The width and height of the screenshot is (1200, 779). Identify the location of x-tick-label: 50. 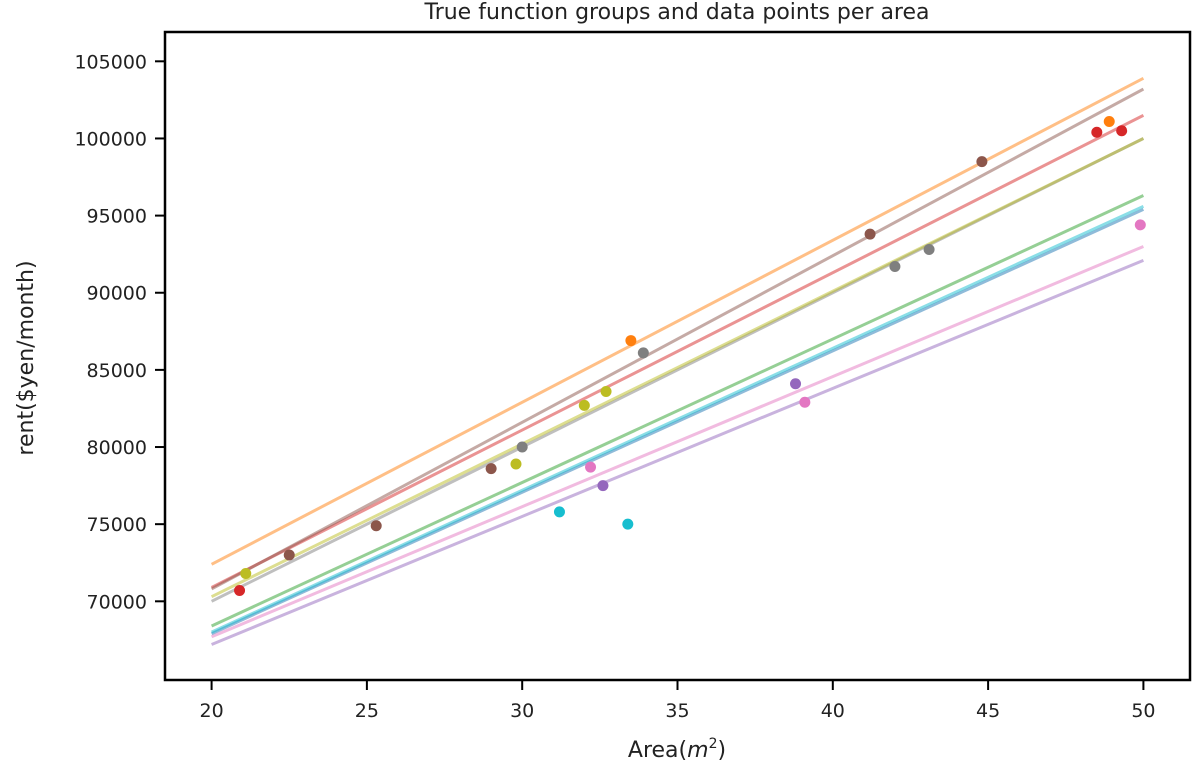
(1143, 711).